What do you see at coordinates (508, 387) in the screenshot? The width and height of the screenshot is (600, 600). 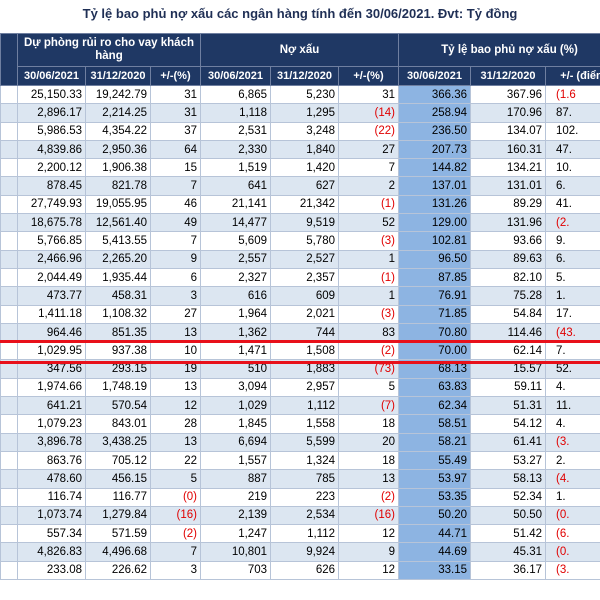 I see `table-cell: 59.11` at bounding box center [508, 387].